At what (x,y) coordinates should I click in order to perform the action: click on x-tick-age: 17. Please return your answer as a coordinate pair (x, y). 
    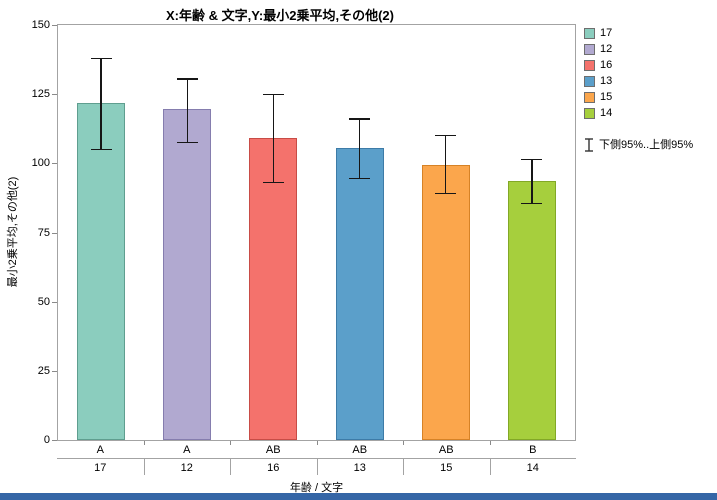
    Looking at the image, I should click on (100, 468).